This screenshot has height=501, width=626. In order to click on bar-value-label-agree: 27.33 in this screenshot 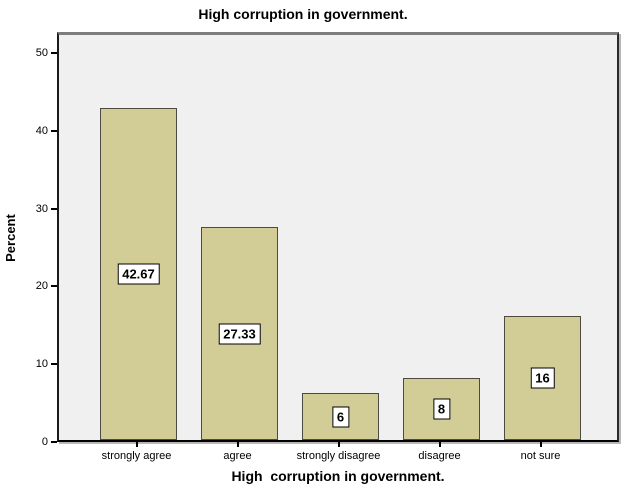, I will do `click(239, 334)`.